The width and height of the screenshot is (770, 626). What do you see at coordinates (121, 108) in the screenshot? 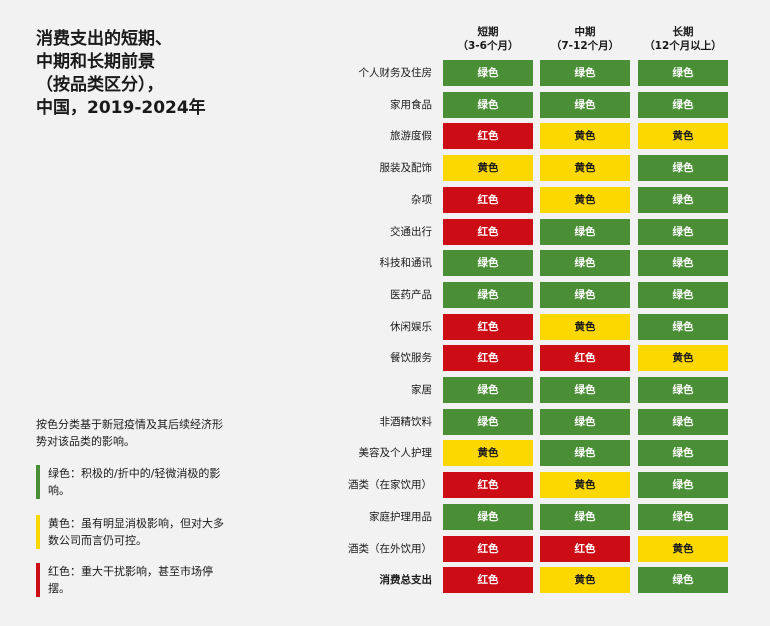
I see `title-line: 中国，2019-2024年` at bounding box center [121, 108].